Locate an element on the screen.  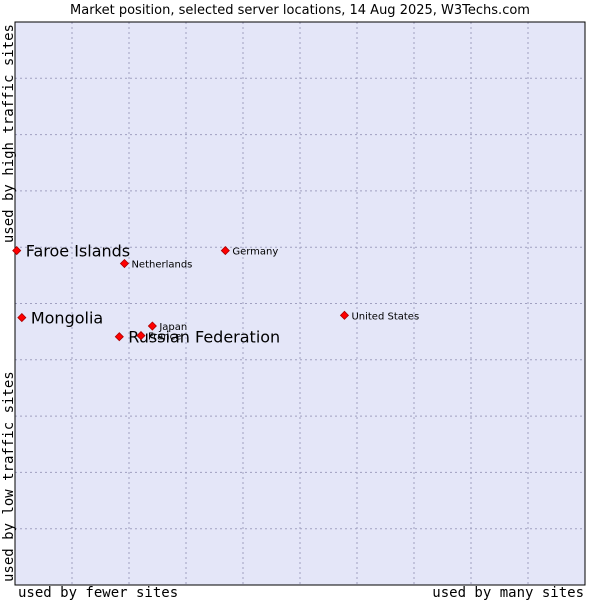
point-label: United States is located at coordinates (385, 316).